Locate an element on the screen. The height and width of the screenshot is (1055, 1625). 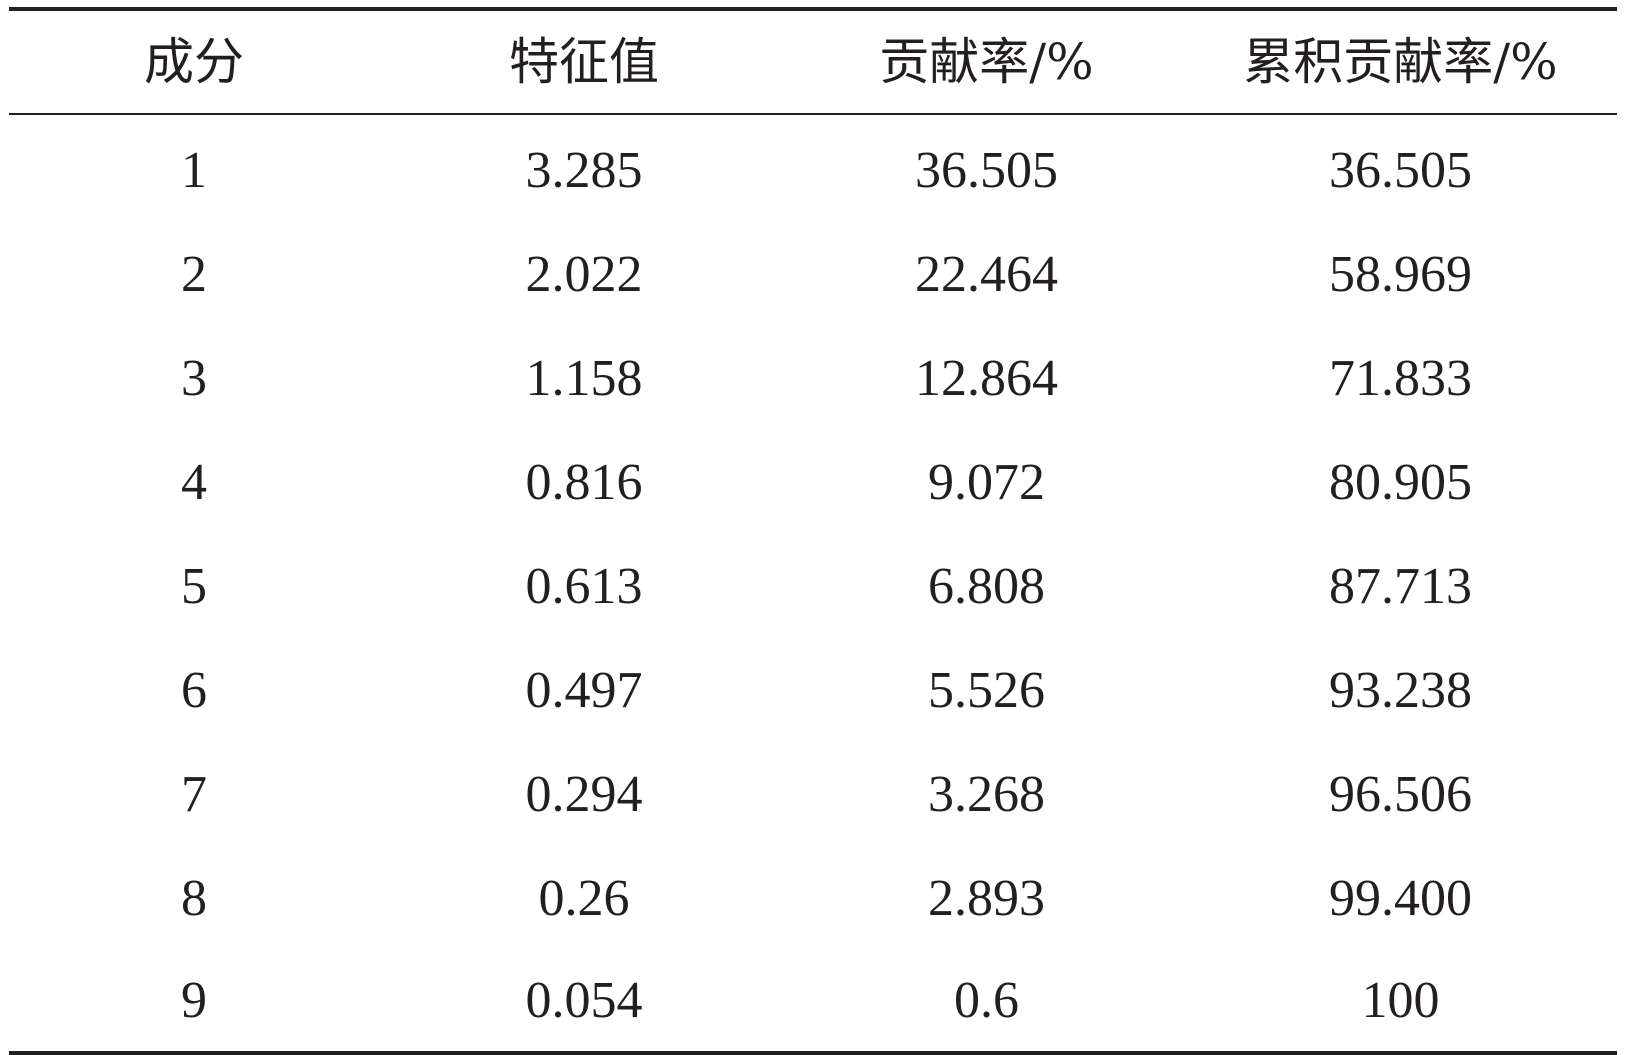
component-cell: 7 is located at coordinates (194, 794).